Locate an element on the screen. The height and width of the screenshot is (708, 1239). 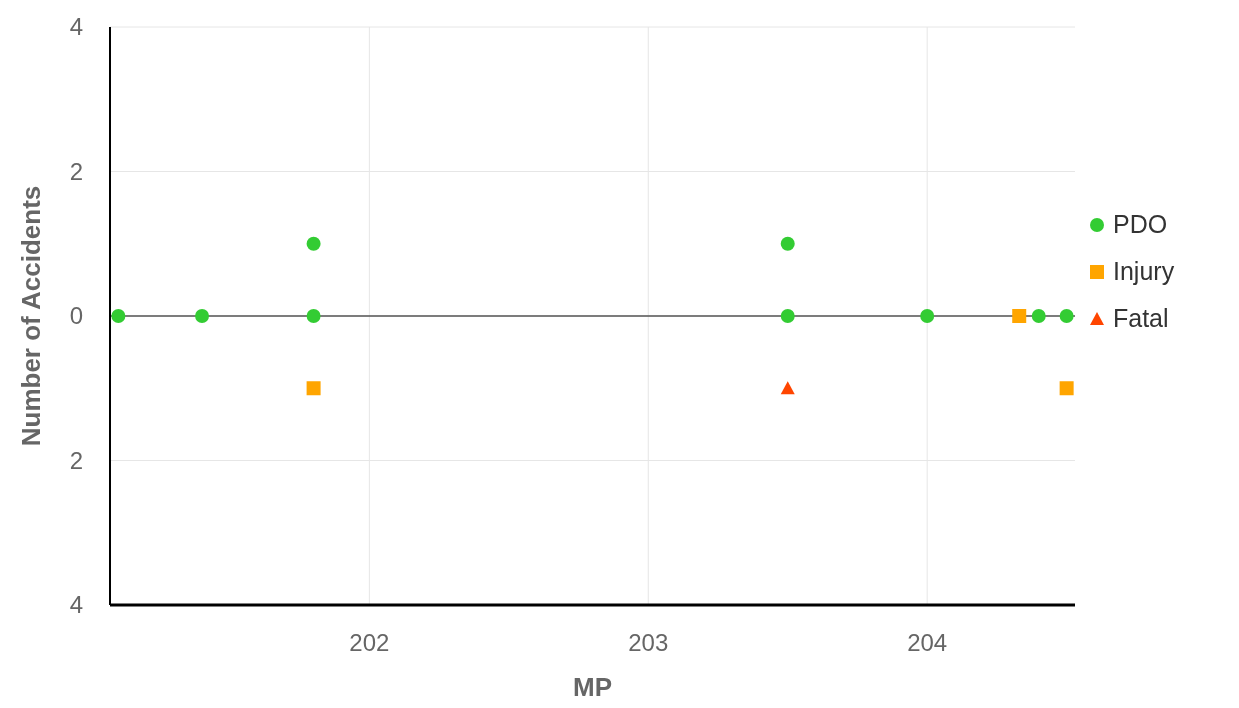
x-axis-title: MP is located at coordinates (592, 687).